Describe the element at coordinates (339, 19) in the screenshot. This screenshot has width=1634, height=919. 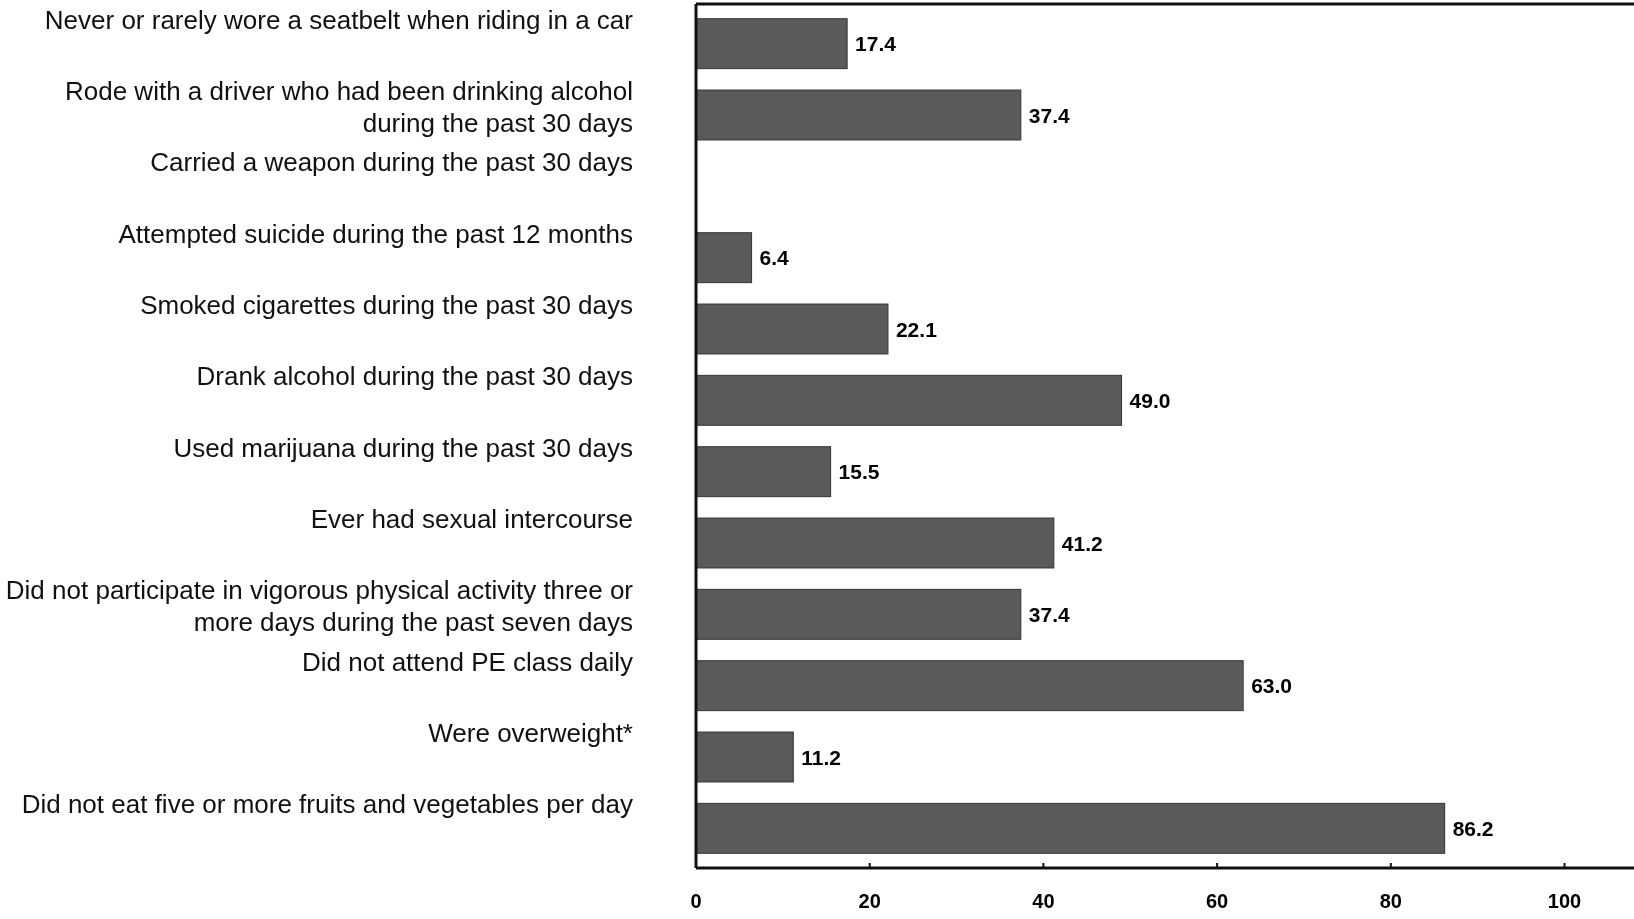
I see `y-tick-label: Never or rarely wore a seatbelt when riding in a car` at that location.